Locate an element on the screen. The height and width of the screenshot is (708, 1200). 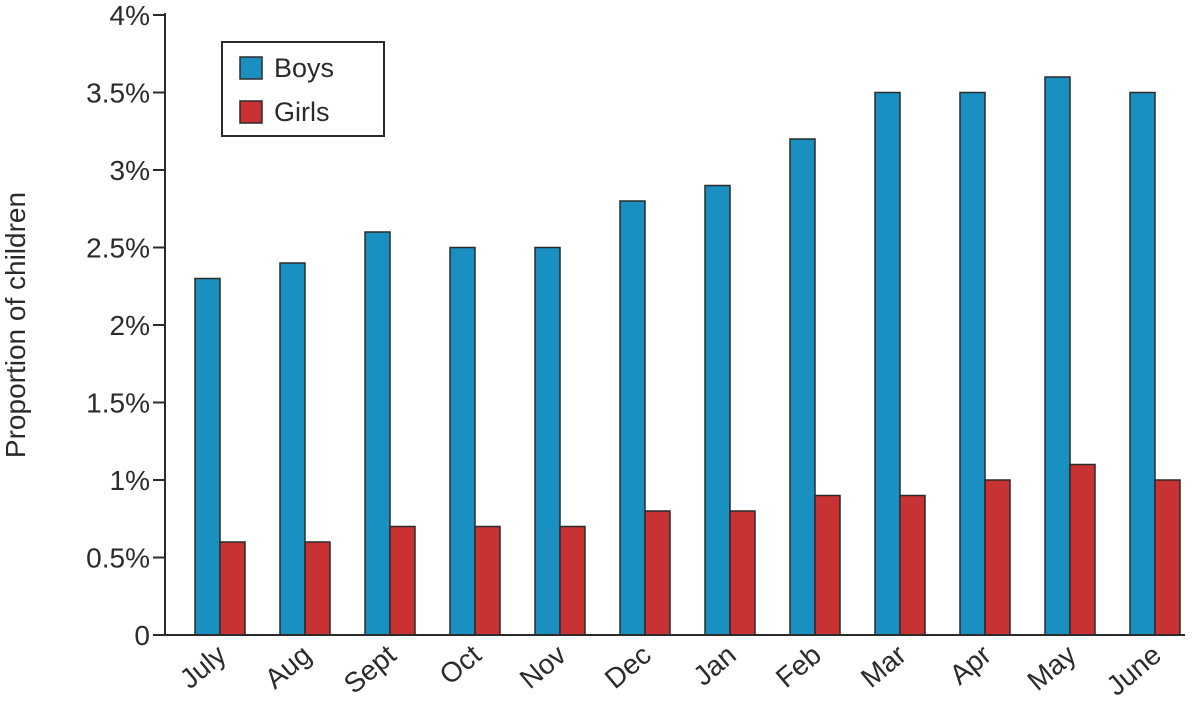
bar-girls-mar is located at coordinates (912, 565).